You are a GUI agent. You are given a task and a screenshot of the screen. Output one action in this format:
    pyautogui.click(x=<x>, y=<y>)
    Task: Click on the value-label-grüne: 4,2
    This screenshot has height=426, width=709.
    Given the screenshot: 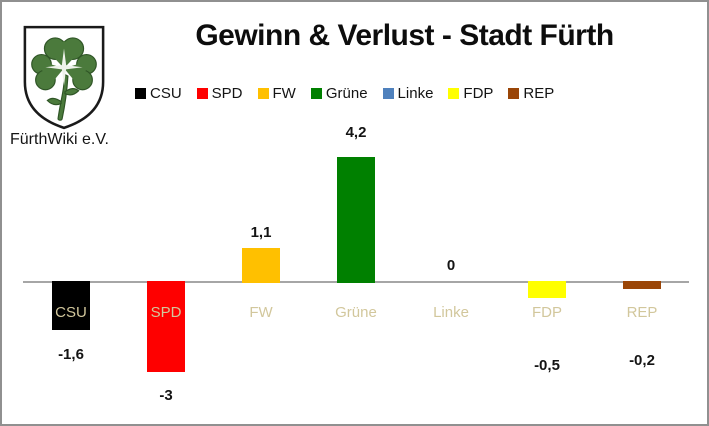 What is the action you would take?
    pyautogui.click(x=356, y=132)
    